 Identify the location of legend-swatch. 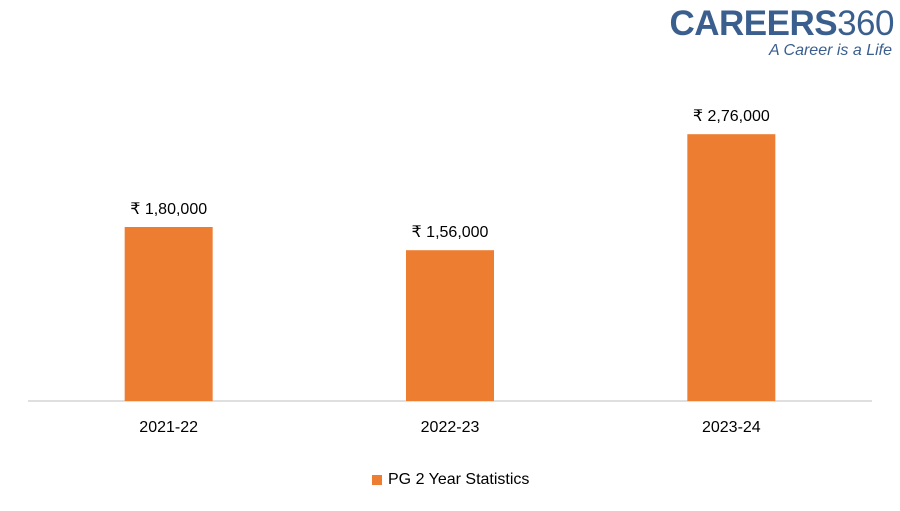
(377, 480).